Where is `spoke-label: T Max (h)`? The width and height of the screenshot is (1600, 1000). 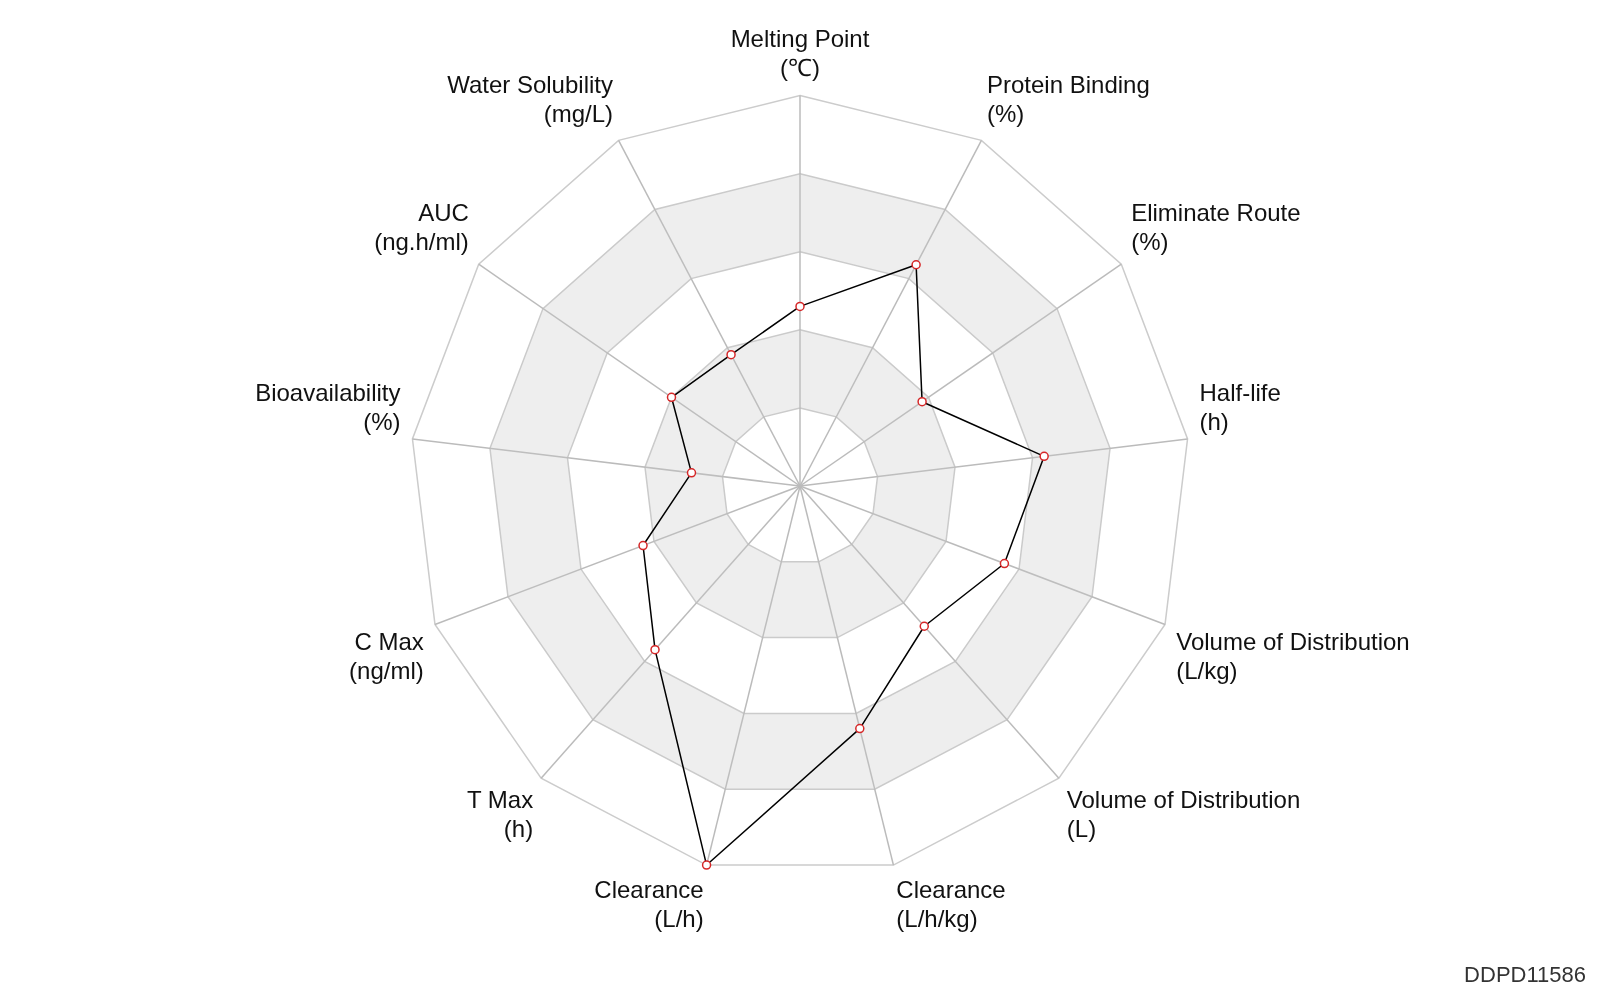 spoke-label: T Max (h) is located at coordinates (500, 814).